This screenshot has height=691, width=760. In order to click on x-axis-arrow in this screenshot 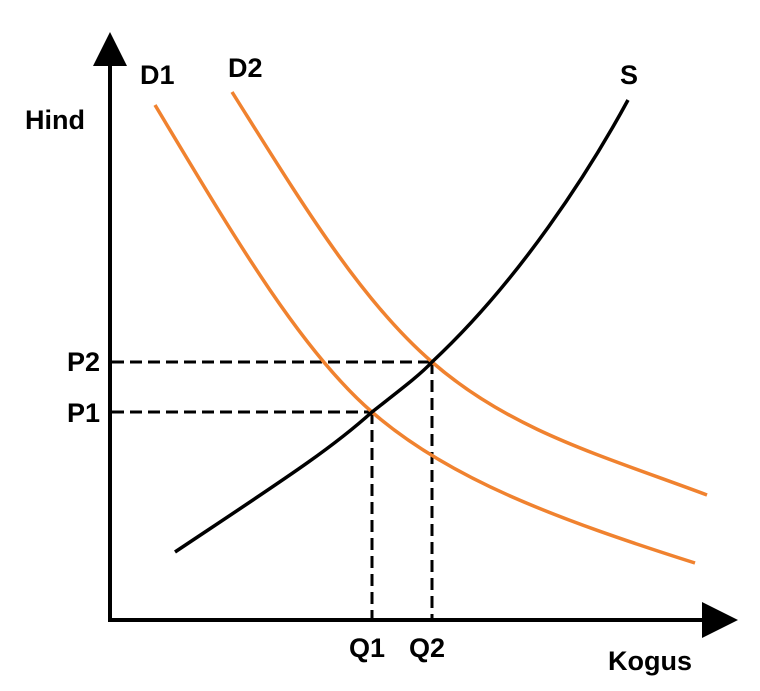, I will do `click(720, 620)`.